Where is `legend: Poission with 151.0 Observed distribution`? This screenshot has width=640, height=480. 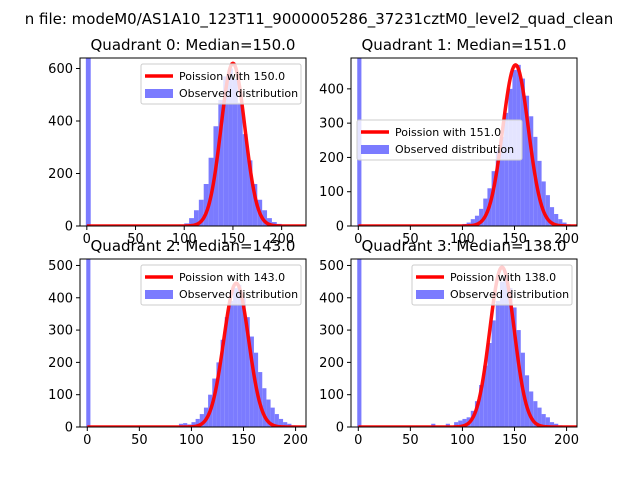 legend: Poission with 151.0 Observed distribution is located at coordinates (439, 140).